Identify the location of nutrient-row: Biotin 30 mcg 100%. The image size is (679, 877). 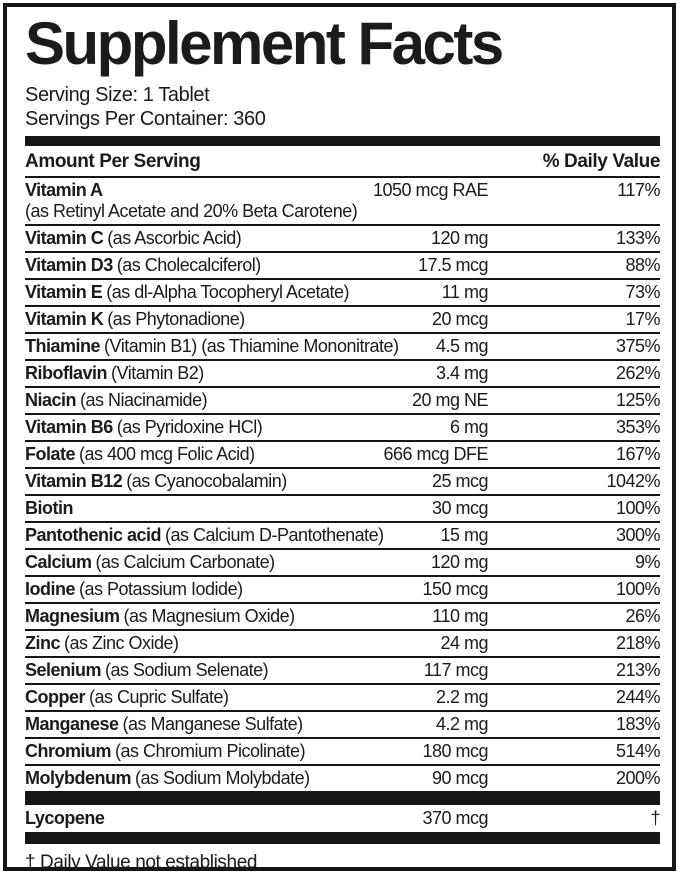
(343, 510).